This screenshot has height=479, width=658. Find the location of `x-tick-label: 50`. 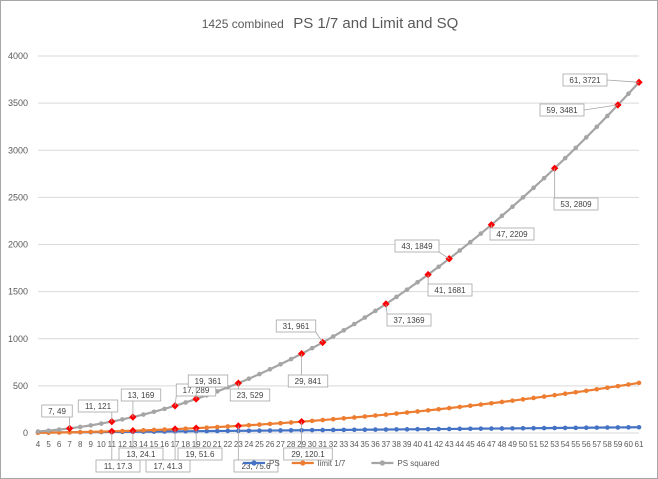

x-tick-label: 50 is located at coordinates (523, 444).